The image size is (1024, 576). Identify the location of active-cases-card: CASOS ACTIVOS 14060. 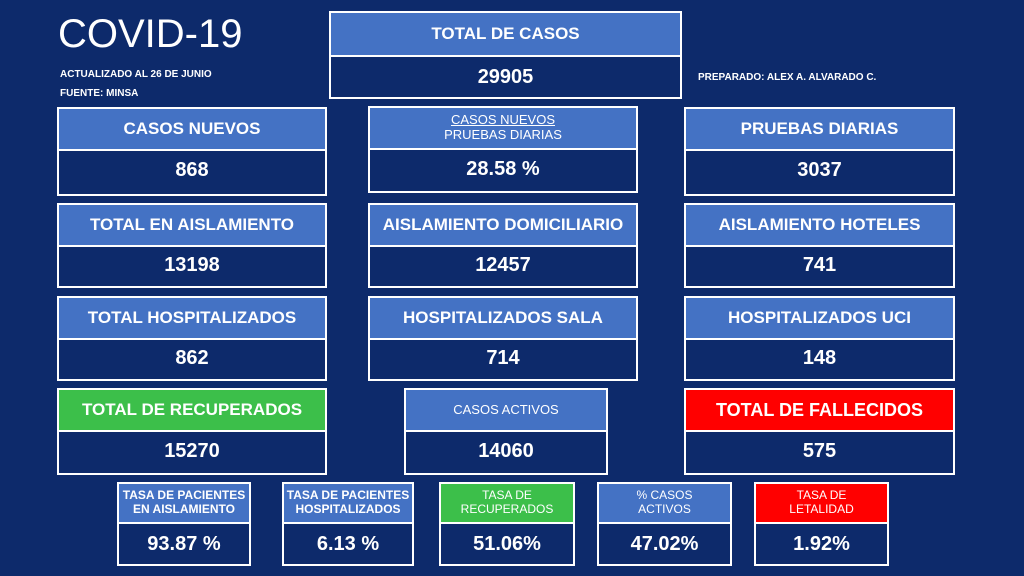
(506, 431).